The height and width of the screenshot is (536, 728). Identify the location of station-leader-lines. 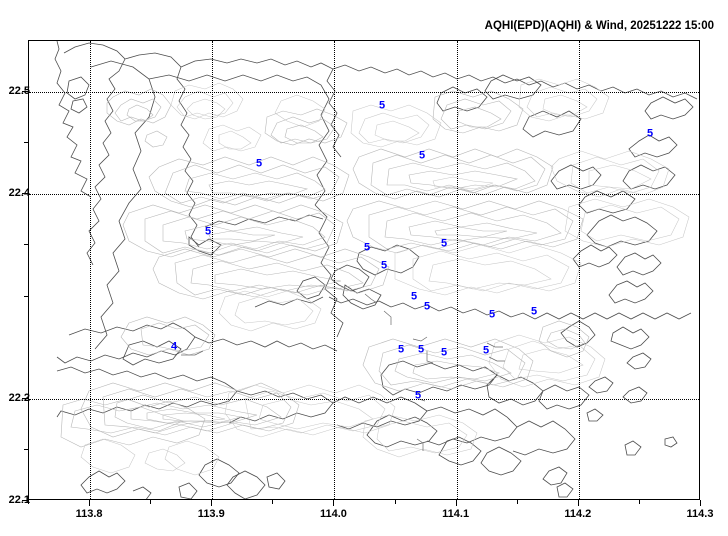
(343, 372).